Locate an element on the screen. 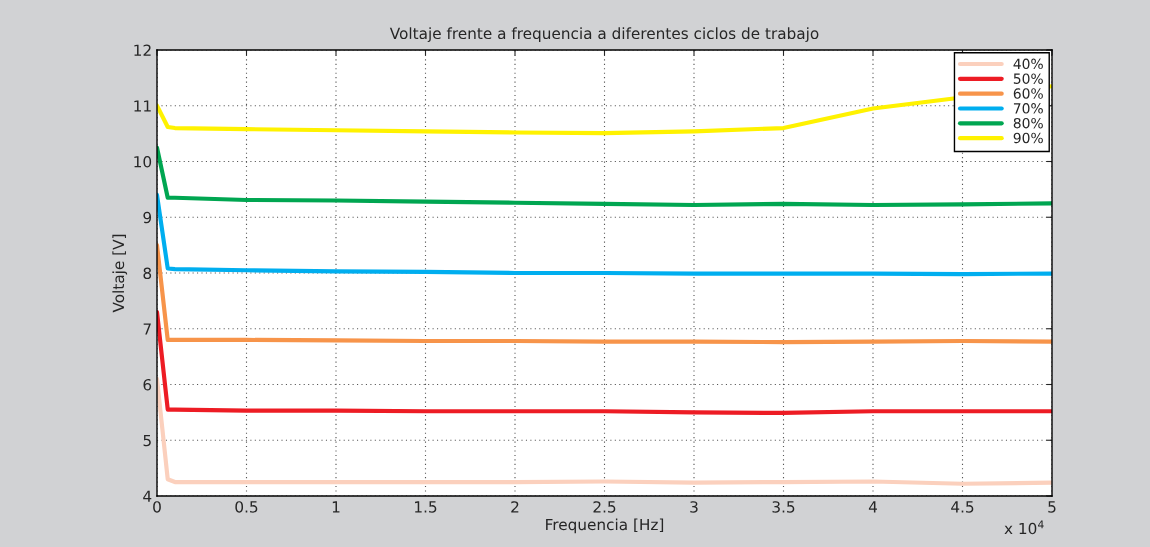 This screenshot has width=1150, height=547. x-axis-title: Frequencia [Hz] is located at coordinates (605, 526).